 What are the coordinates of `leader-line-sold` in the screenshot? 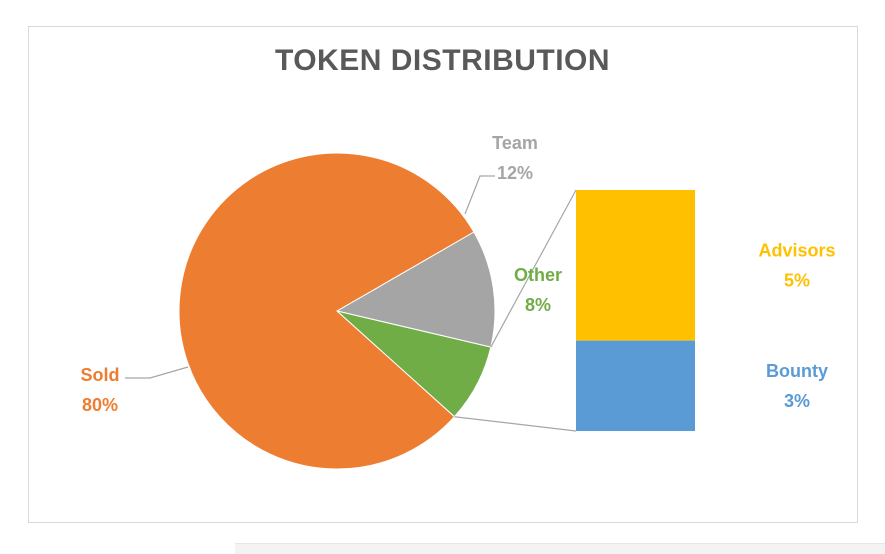 It's located at (157, 372).